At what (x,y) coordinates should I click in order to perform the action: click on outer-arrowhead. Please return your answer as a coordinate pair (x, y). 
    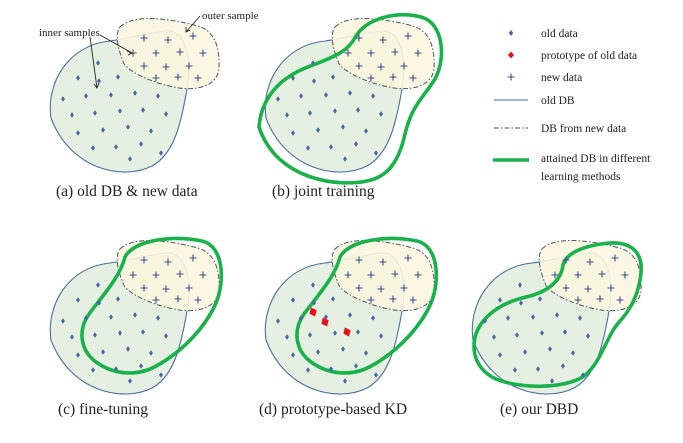
    Looking at the image, I should click on (188, 30).